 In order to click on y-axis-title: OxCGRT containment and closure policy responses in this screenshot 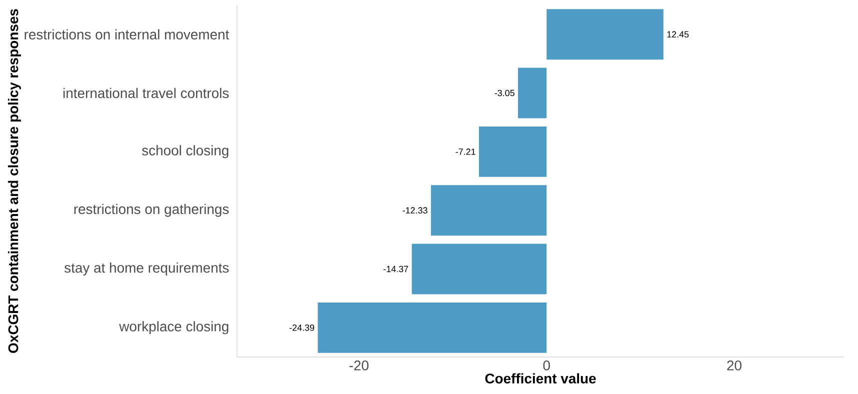, I will do `click(14, 181)`.